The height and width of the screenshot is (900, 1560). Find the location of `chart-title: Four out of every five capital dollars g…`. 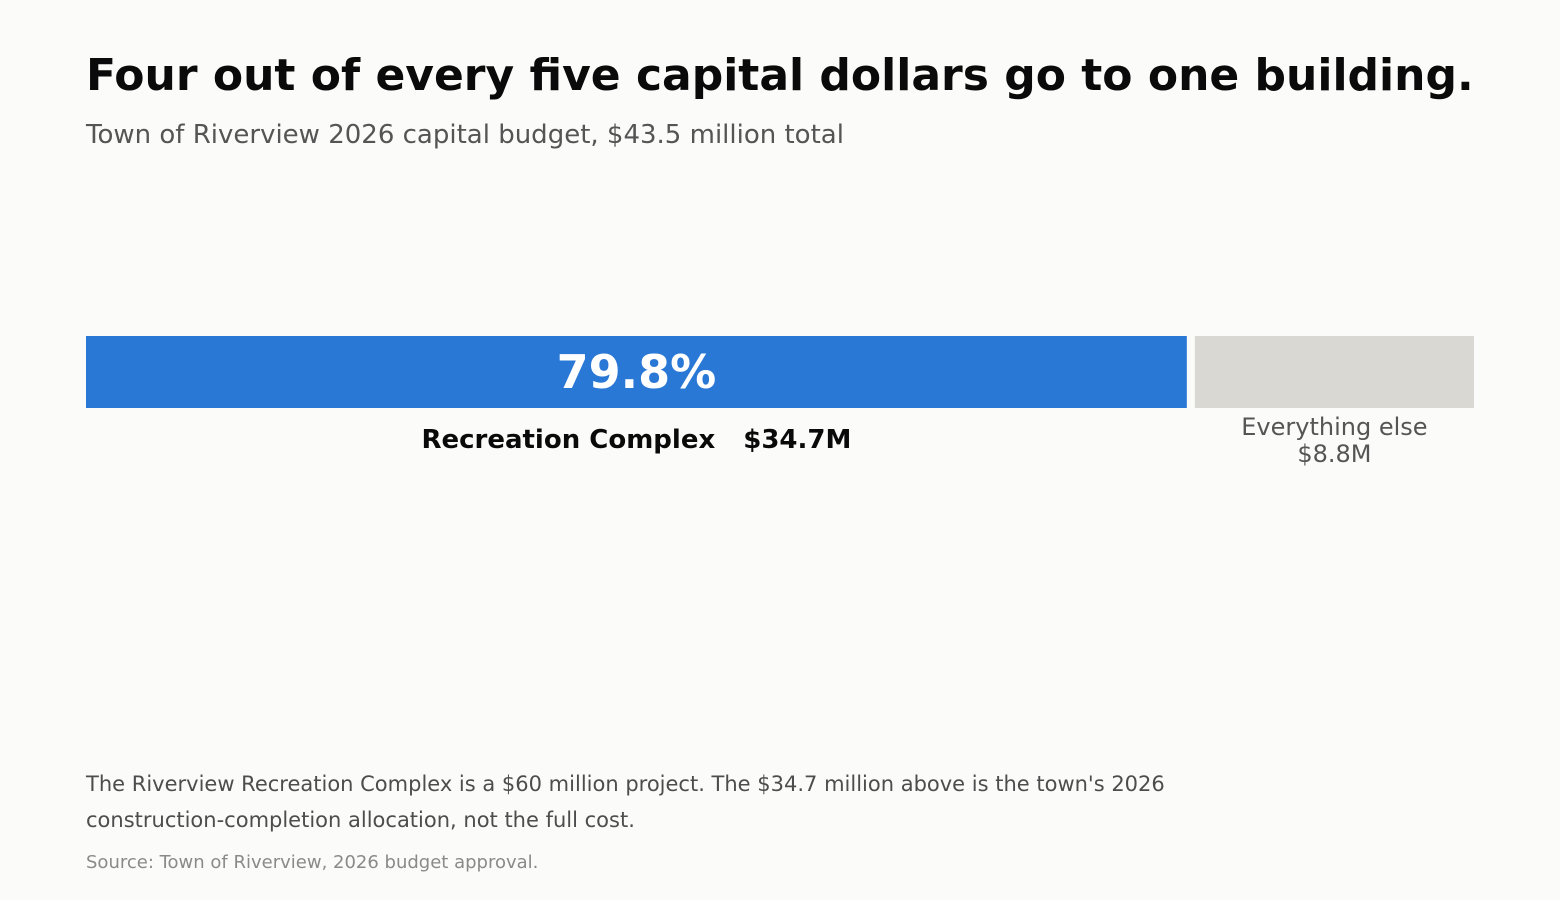

chart-title: Four out of every five capital dollars g… is located at coordinates (780, 75).